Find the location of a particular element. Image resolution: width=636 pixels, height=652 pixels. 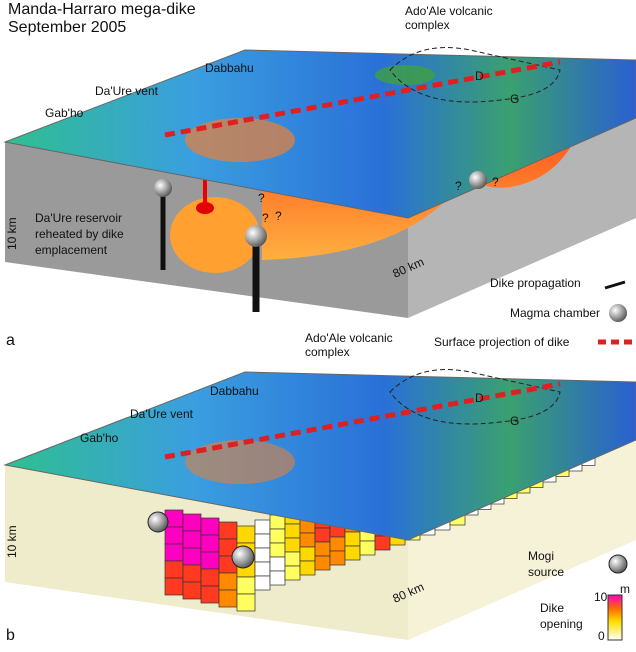

panel-letter: b is located at coordinates (10, 635).